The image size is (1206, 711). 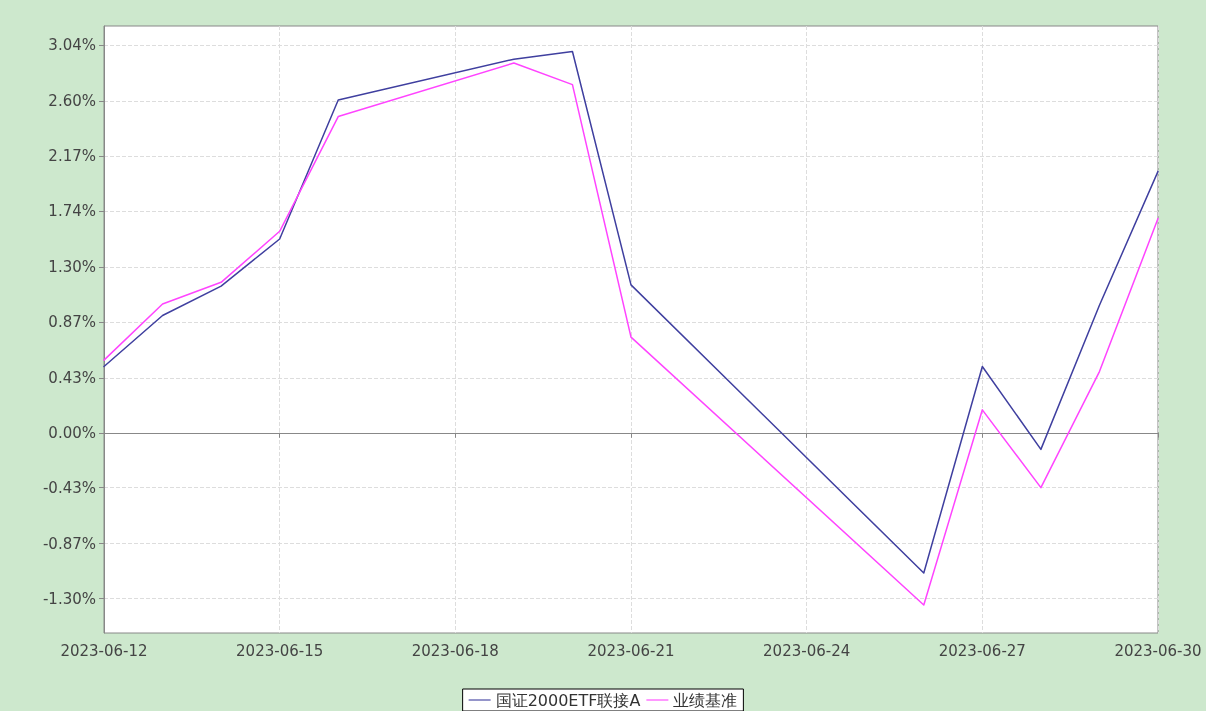 What do you see at coordinates (631, 650) in the screenshot?
I see `x-tick-label: 2023-06-21` at bounding box center [631, 650].